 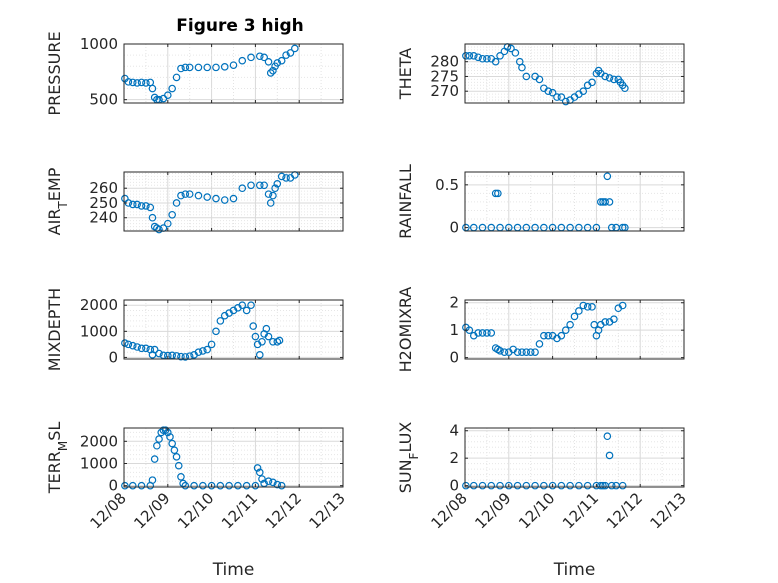 What do you see at coordinates (454, 330) in the screenshot?
I see `y-tick-label: 1` at bounding box center [454, 330].